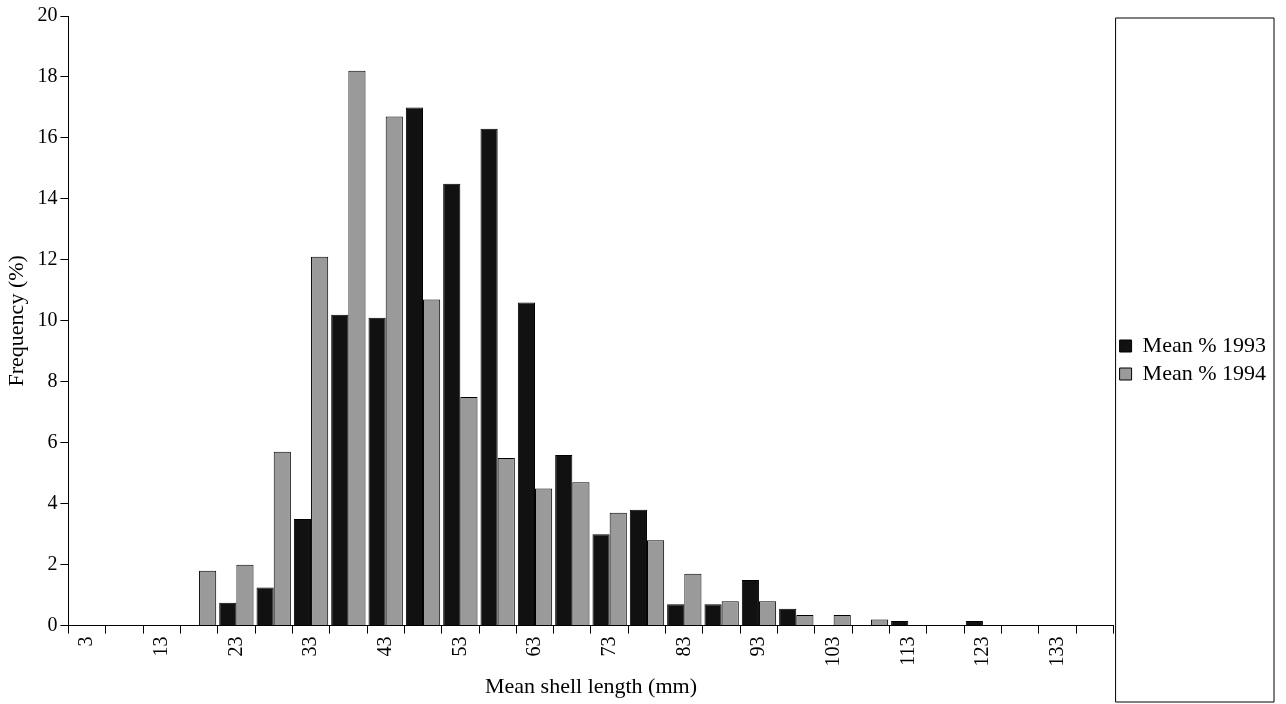  What do you see at coordinates (15, 321) in the screenshot?
I see `y-axis-title: Frequency (%)` at bounding box center [15, 321].